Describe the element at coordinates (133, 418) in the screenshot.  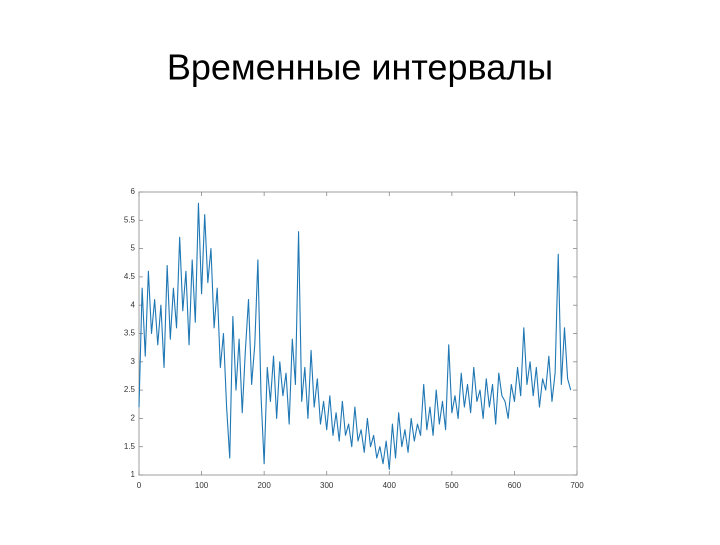
I see `y-tick-label: 2` at that location.